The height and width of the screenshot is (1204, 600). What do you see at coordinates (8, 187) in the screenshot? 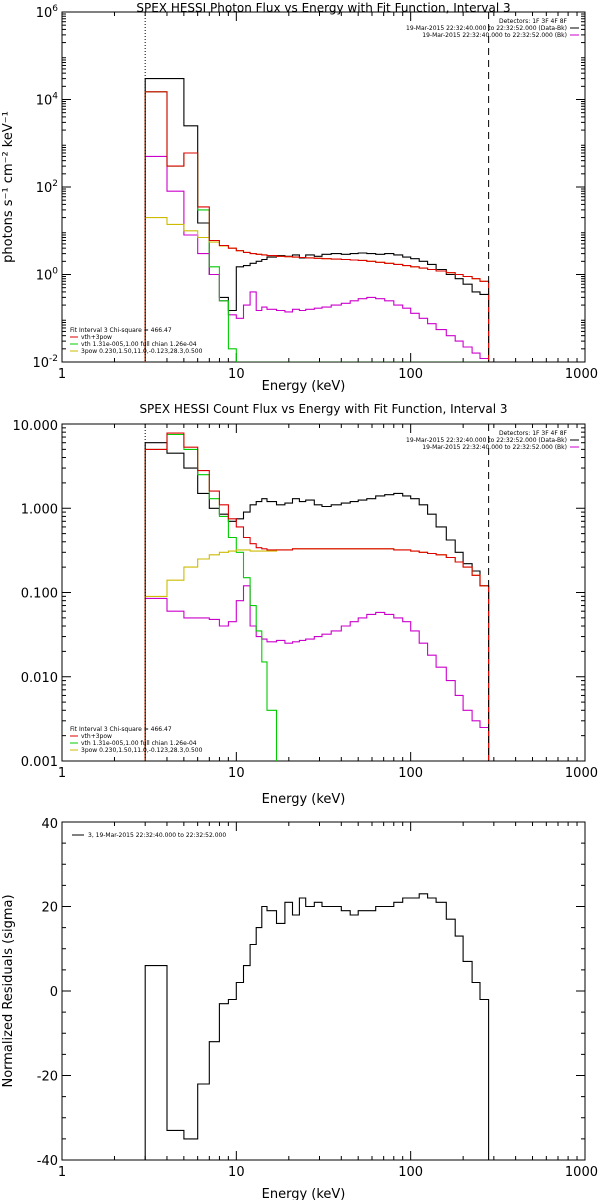
I see `y-axis-label: photons s⁻¹ cm⁻² keV⁻¹` at bounding box center [8, 187].